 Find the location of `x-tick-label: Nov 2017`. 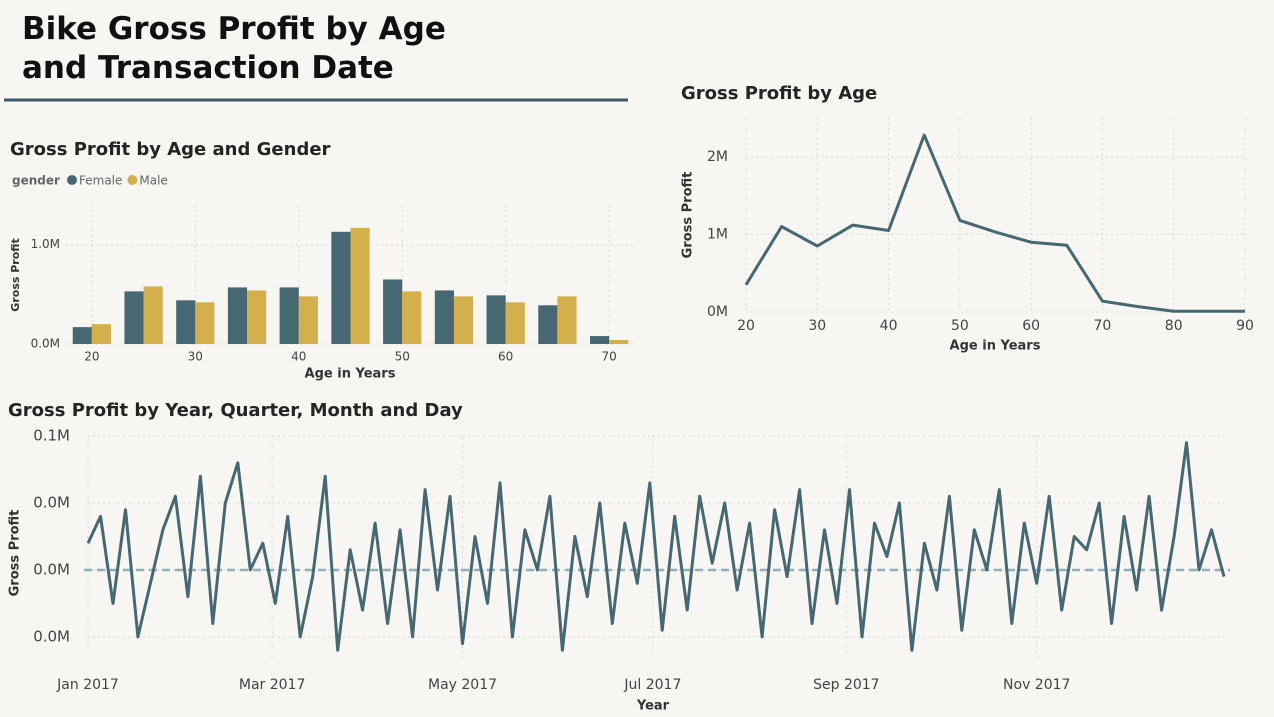

x-tick-label: Nov 2017 is located at coordinates (1036, 685).